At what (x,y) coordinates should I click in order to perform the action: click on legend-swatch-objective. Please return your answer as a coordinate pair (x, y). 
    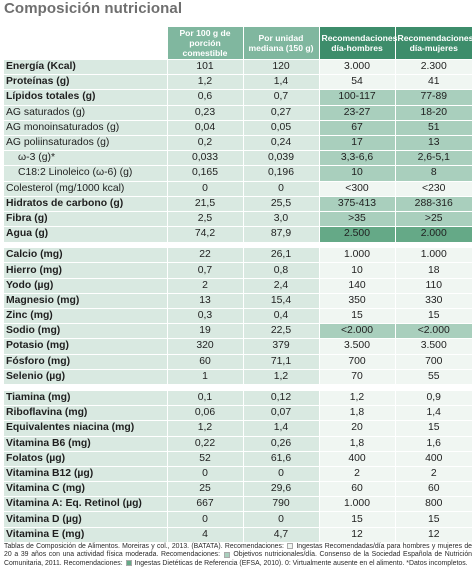
    Looking at the image, I should click on (226, 554).